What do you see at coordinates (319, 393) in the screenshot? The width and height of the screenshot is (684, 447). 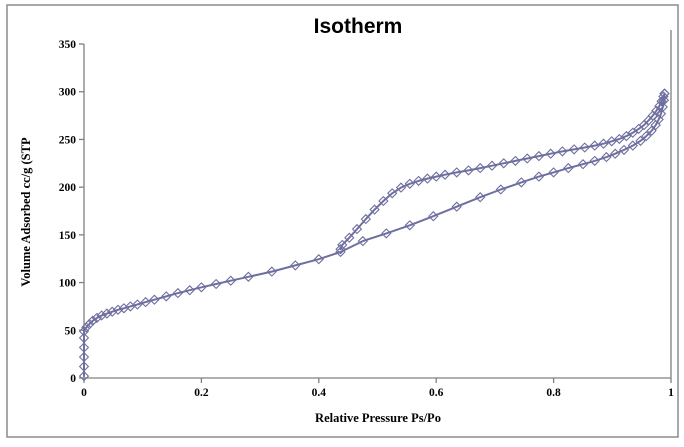 I see `x-tick-label: 0.4` at bounding box center [319, 393].